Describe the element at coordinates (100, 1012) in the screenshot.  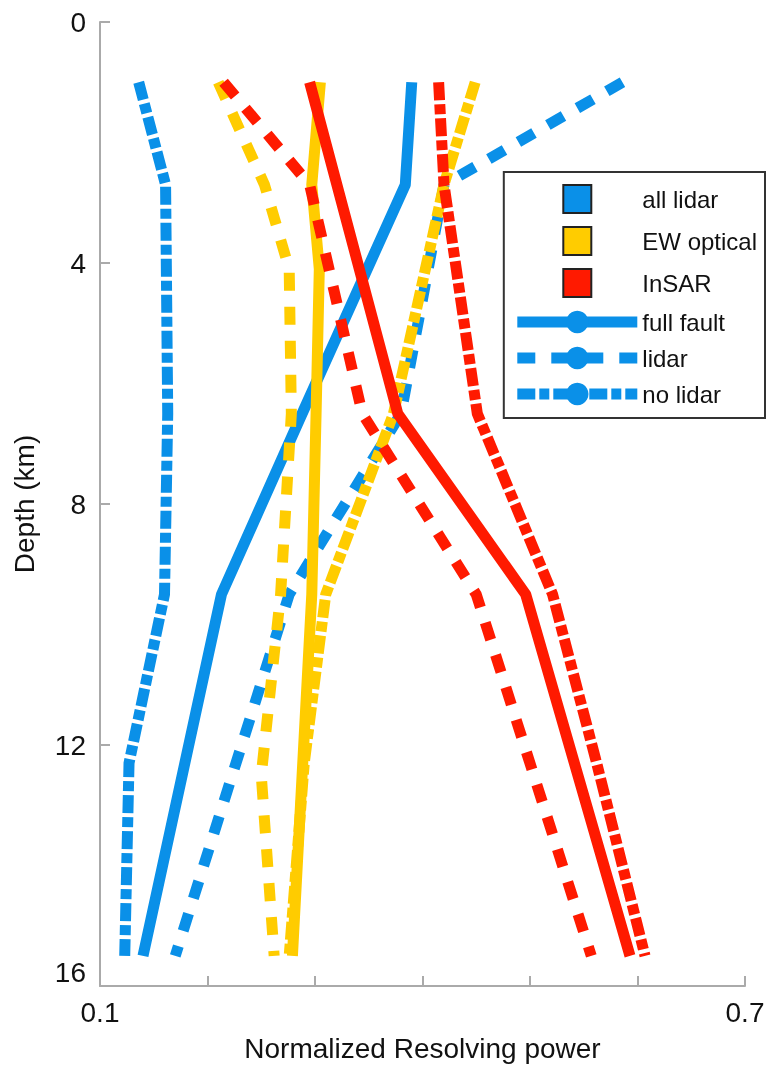
I see `x-tick-label: 0.1` at that location.